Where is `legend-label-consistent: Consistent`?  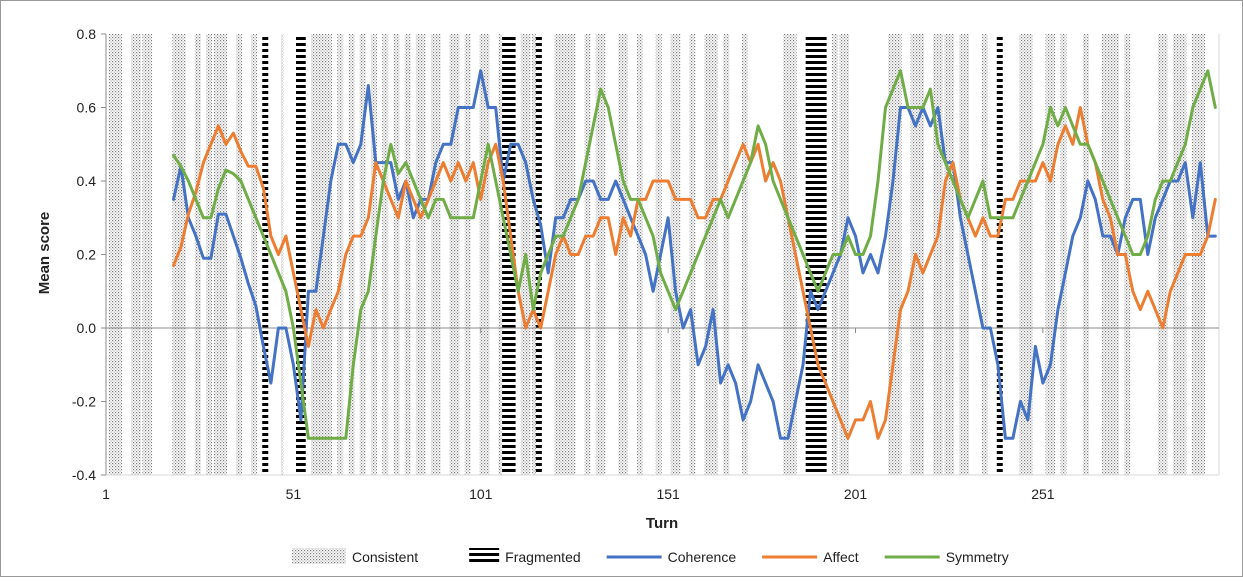
legend-label-consistent: Consistent is located at coordinates (385, 557).